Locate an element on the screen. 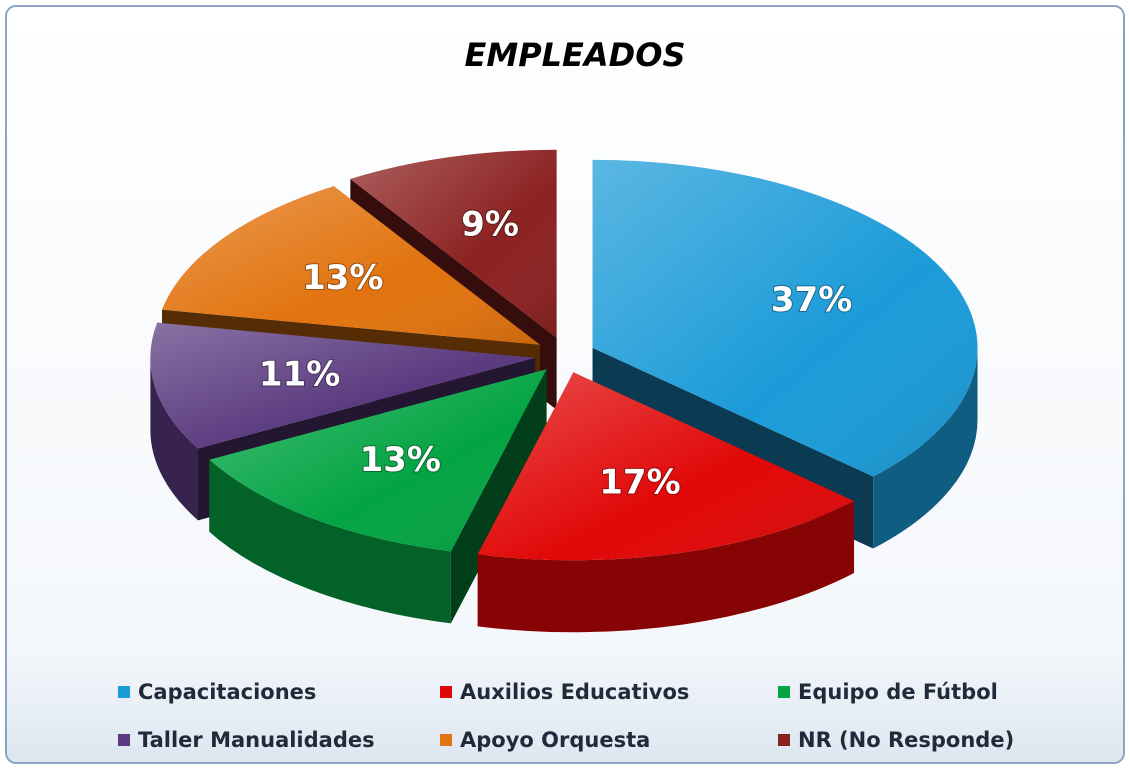 The width and height of the screenshot is (1130, 773). pie-slice: 13% is located at coordinates (378, 496).